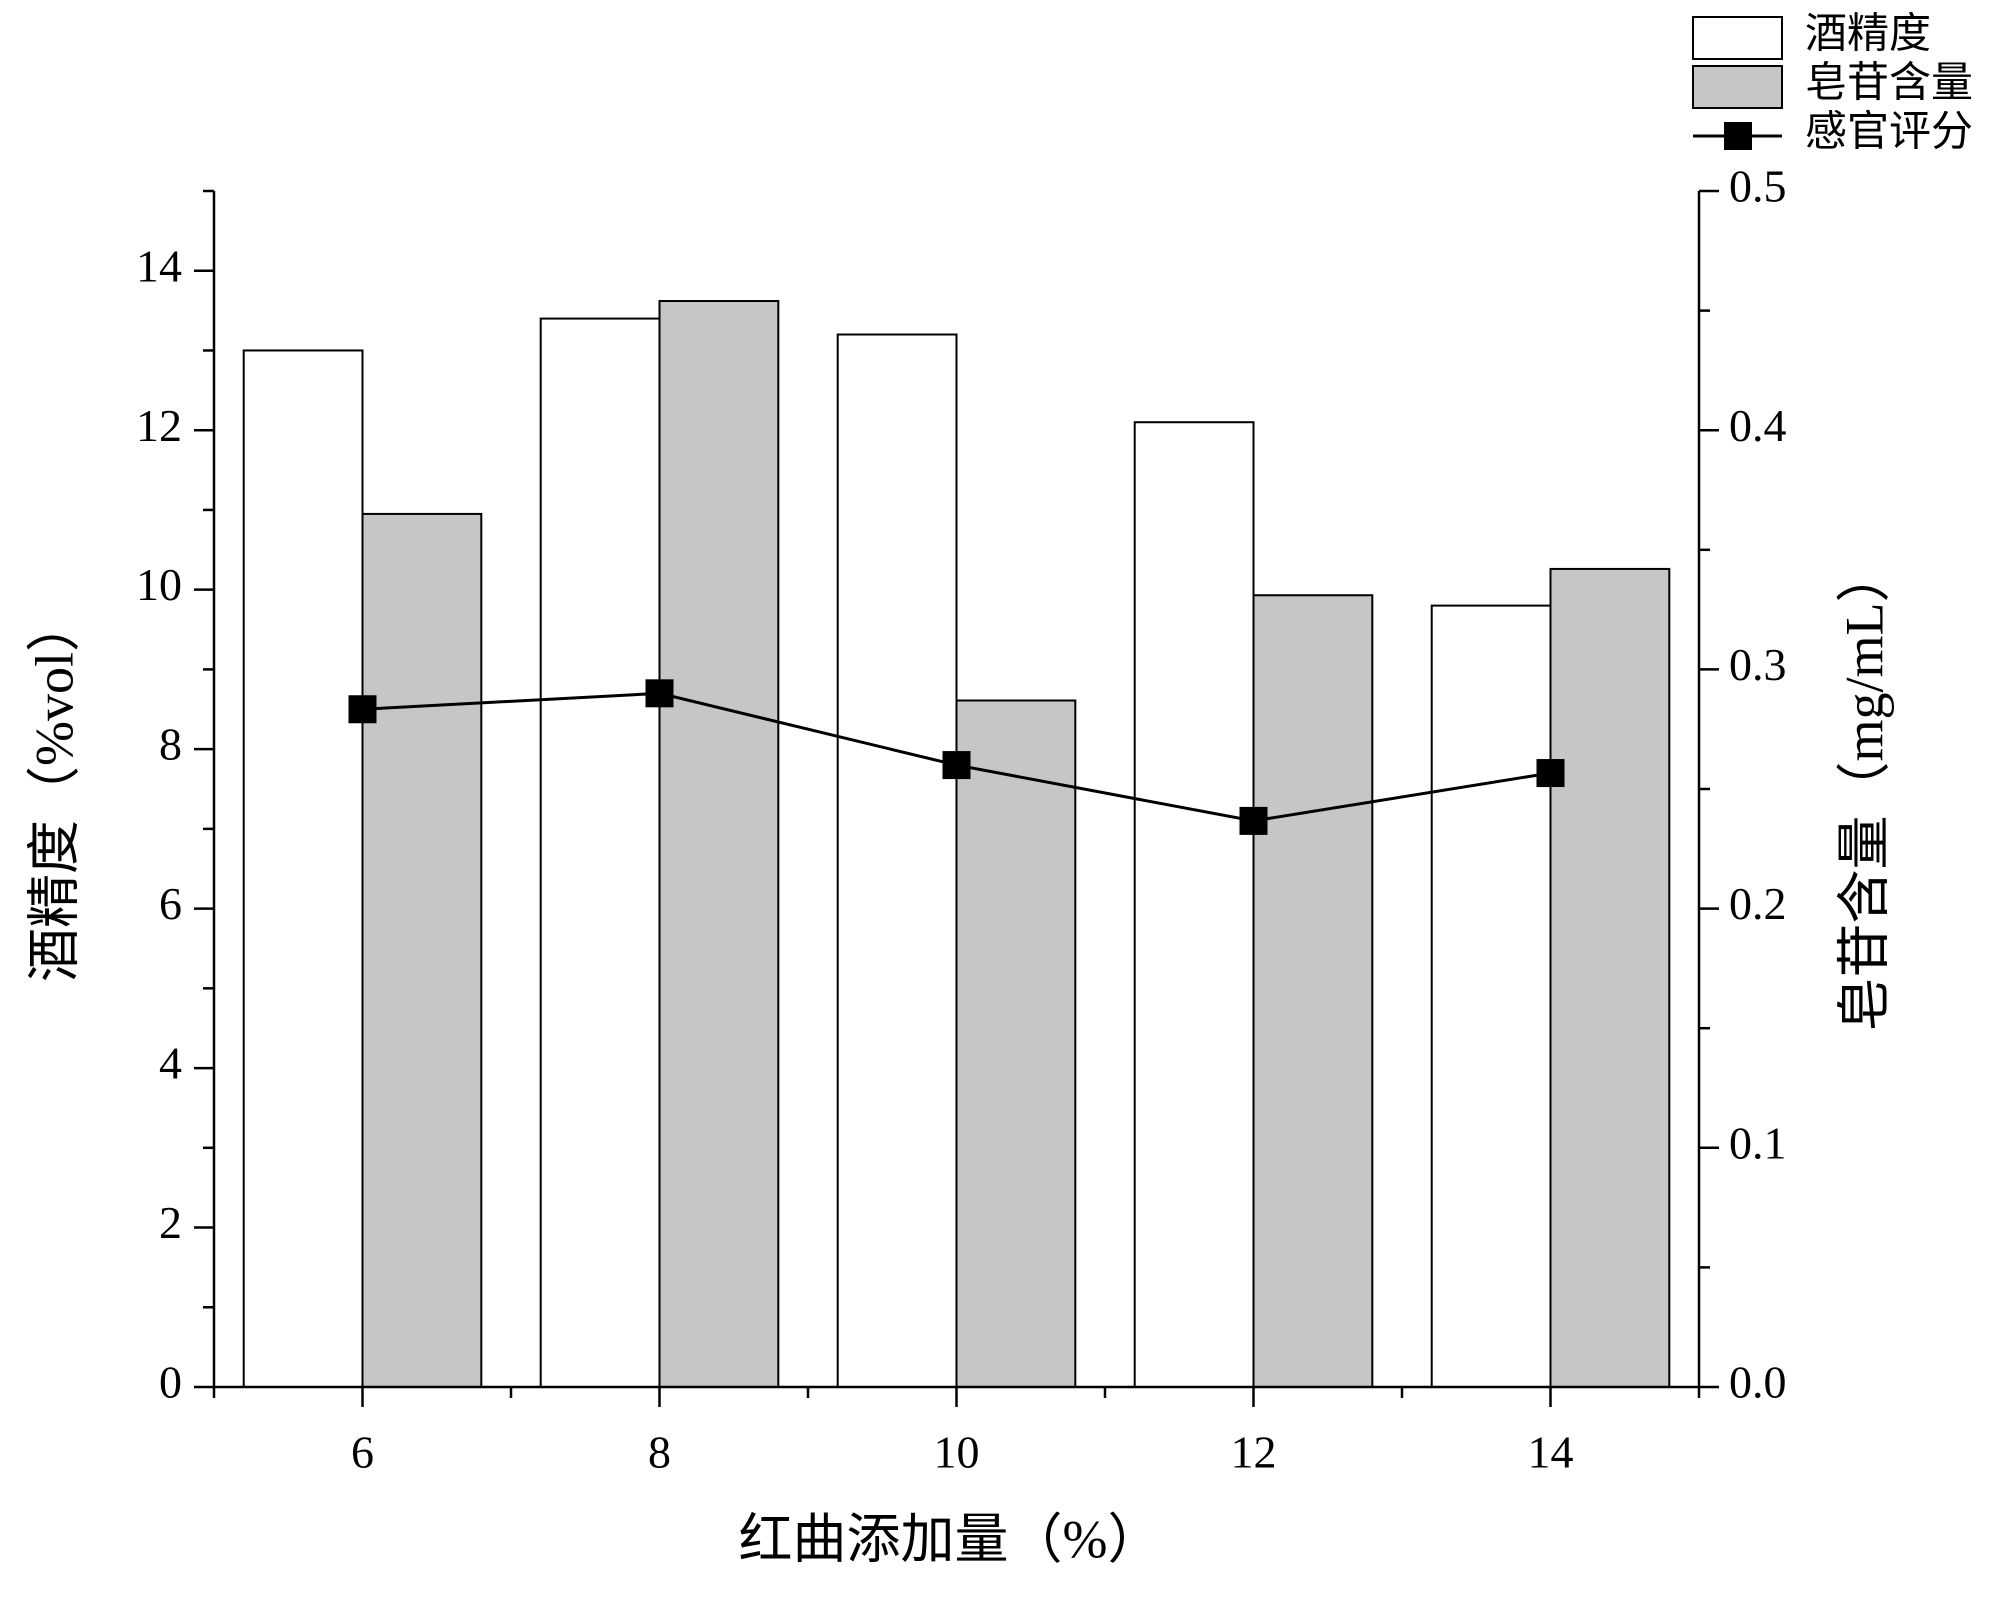  I want to click on x-tick-label: 8, so click(659, 1452).